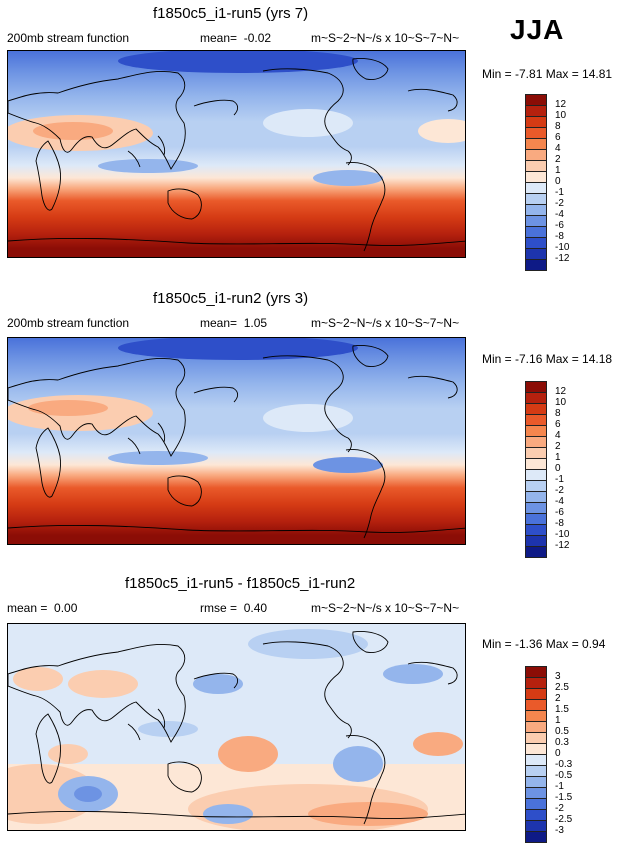 This screenshot has height=861, width=617. What do you see at coordinates (231, 13) in the screenshot?
I see `panel-title: f1850c5_i1-run5 (yrs 7)` at bounding box center [231, 13].